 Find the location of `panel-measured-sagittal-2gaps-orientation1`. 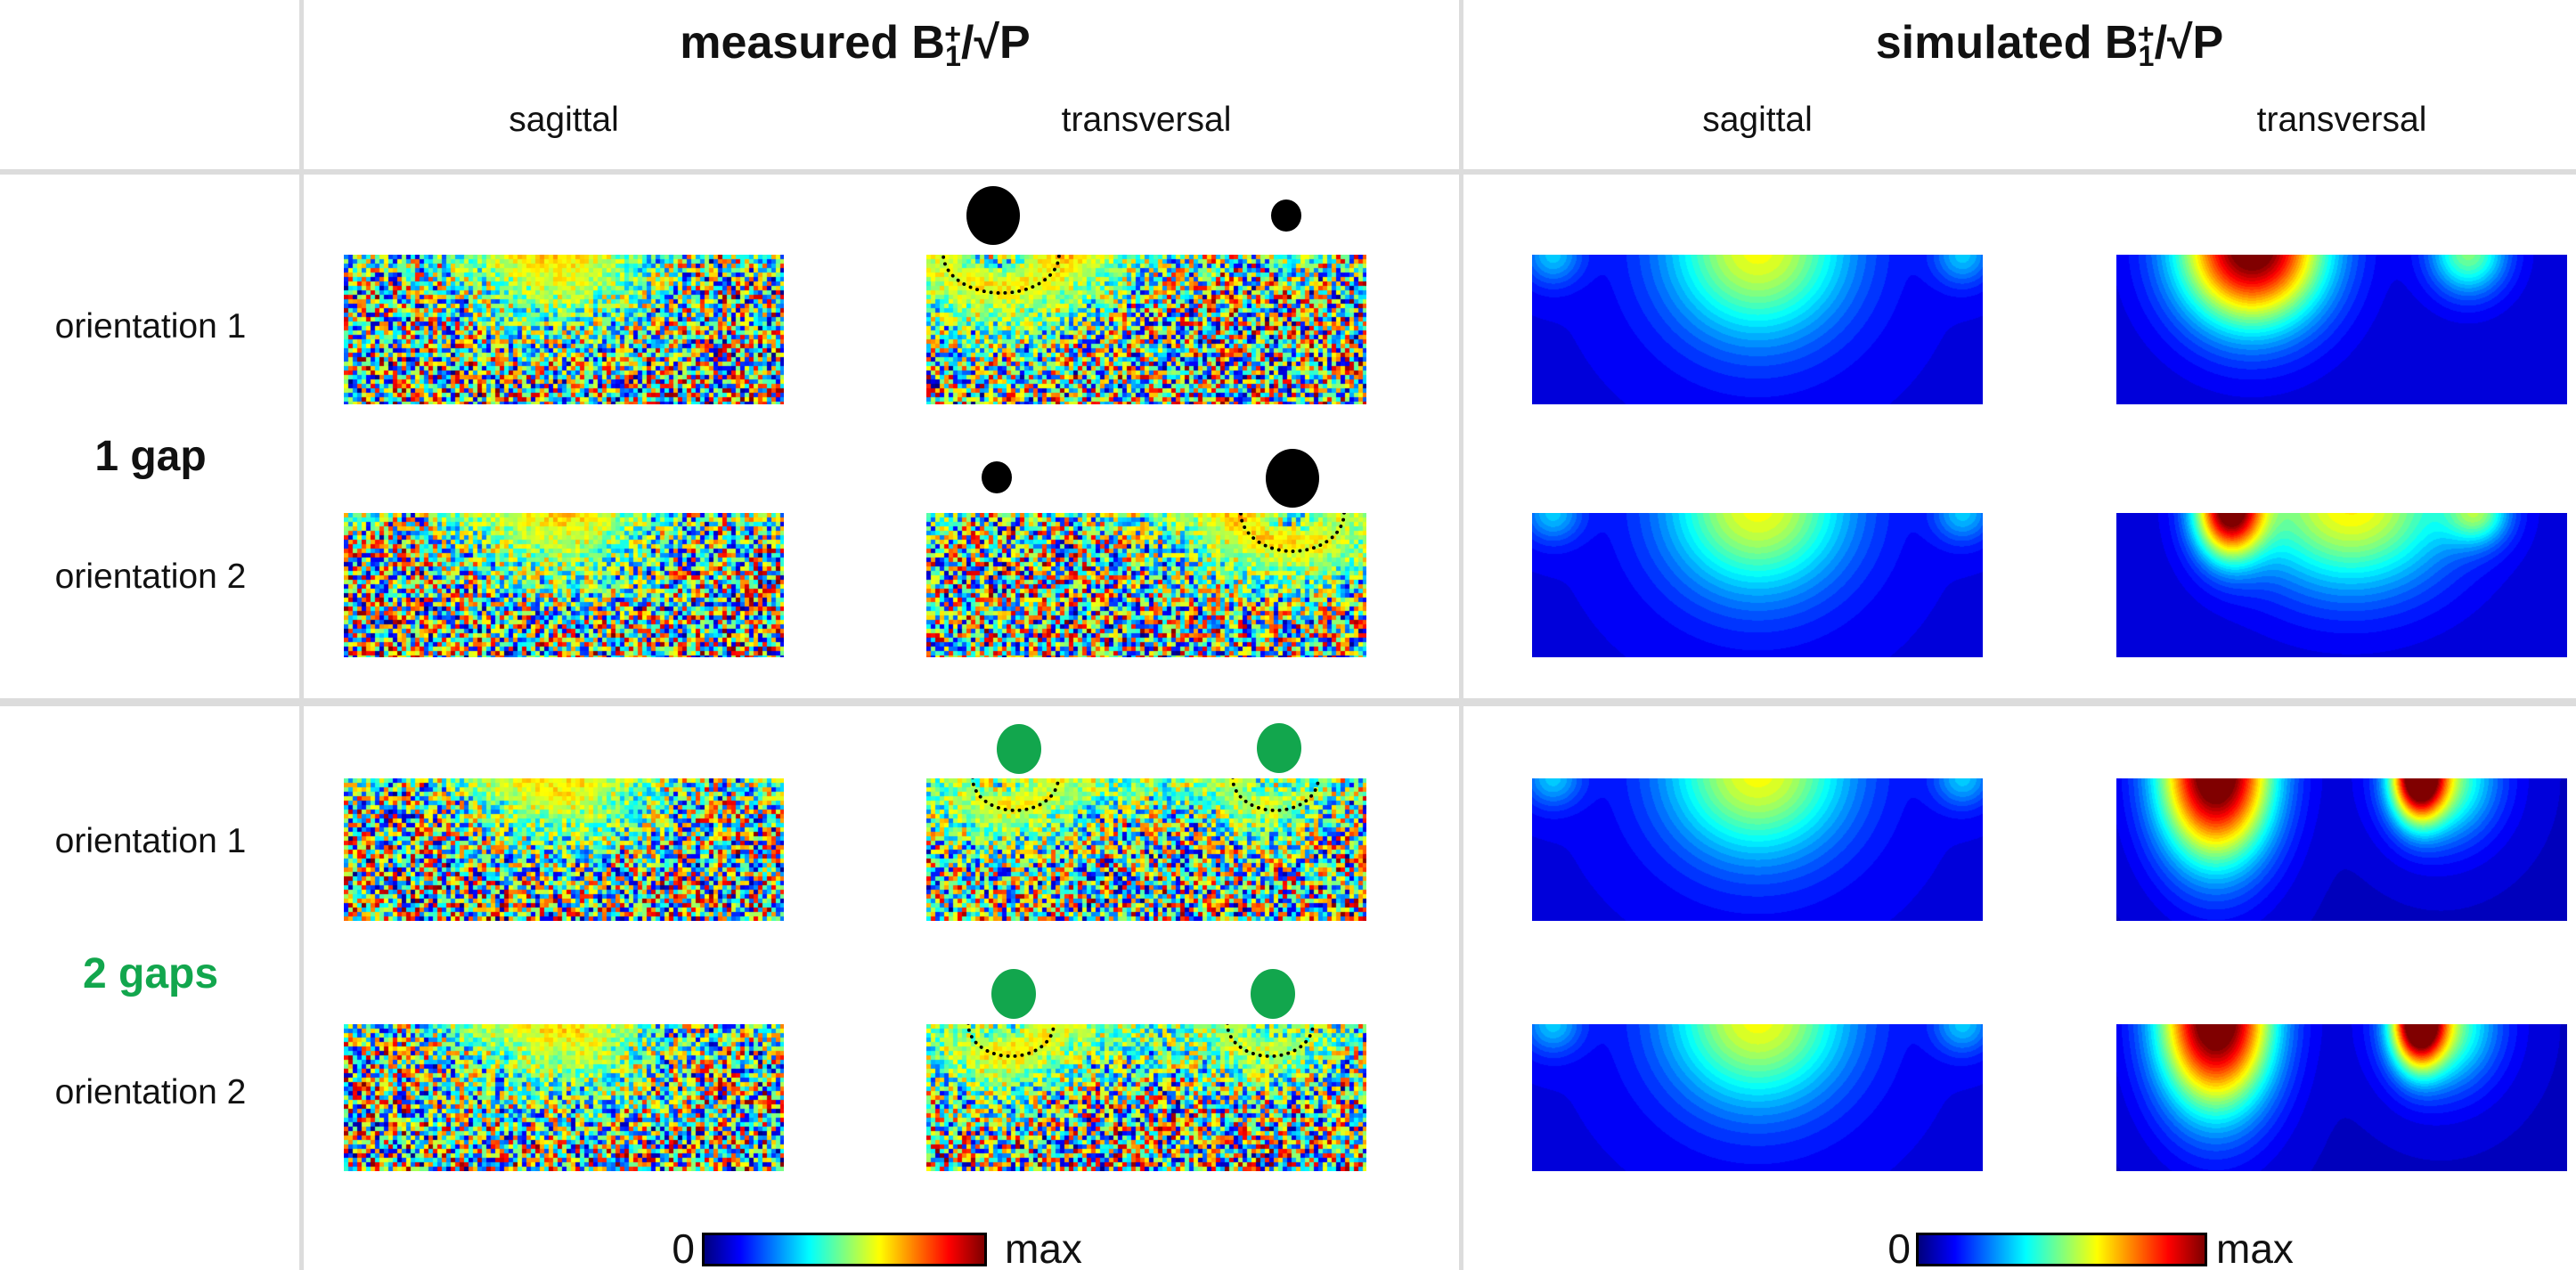

panel-measured-sagittal-2gaps-orientation1 is located at coordinates (564, 849).